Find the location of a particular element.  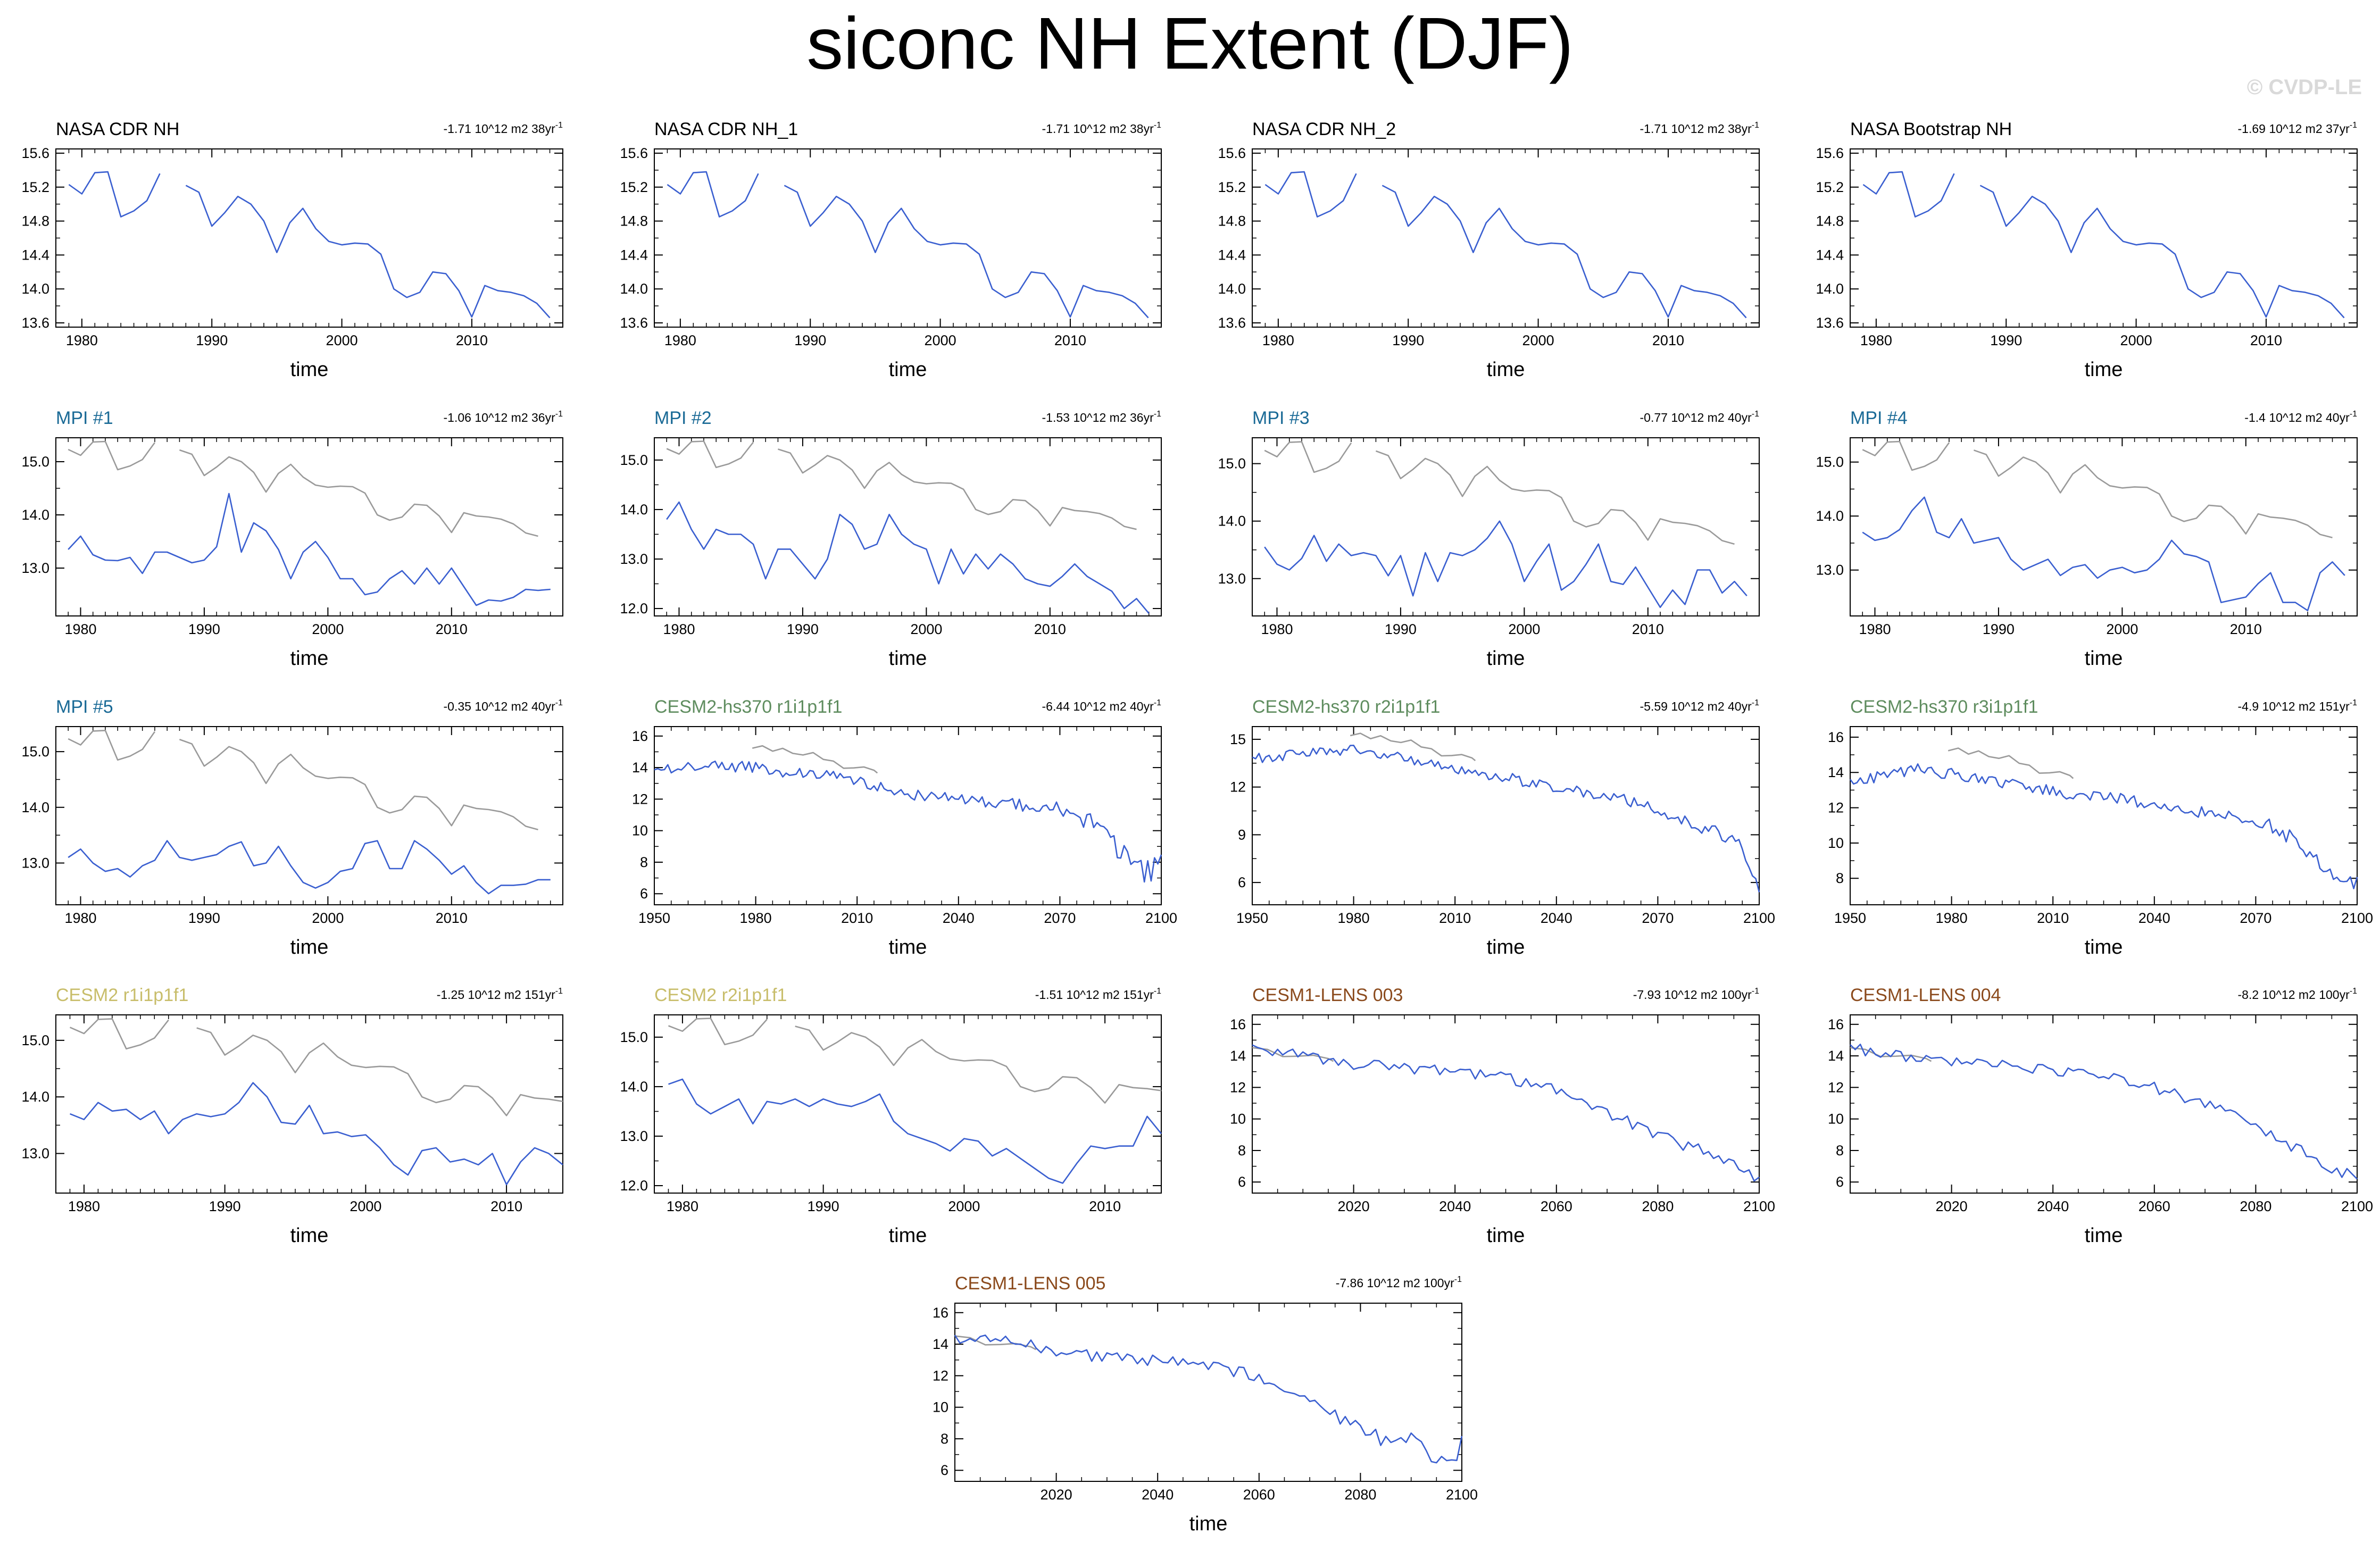

chart-title: NASA CDR NH is located at coordinates (117, 129).